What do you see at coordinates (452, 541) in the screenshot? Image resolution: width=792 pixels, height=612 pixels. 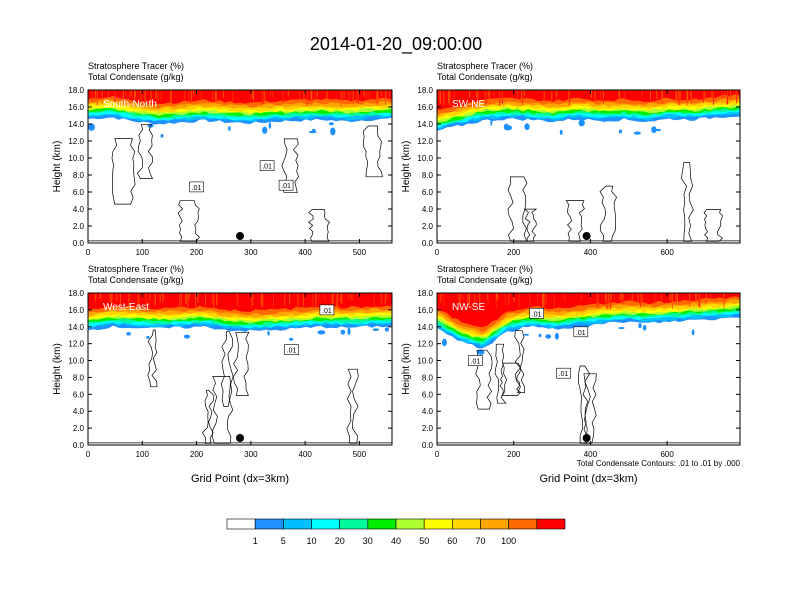 I see `colorbar-label: 60` at bounding box center [452, 541].